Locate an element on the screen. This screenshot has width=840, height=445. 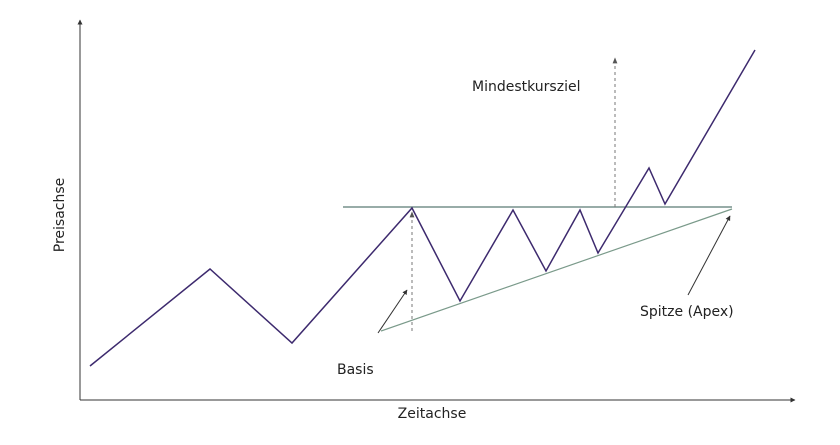
base-label: Basis is located at coordinates (355, 370).